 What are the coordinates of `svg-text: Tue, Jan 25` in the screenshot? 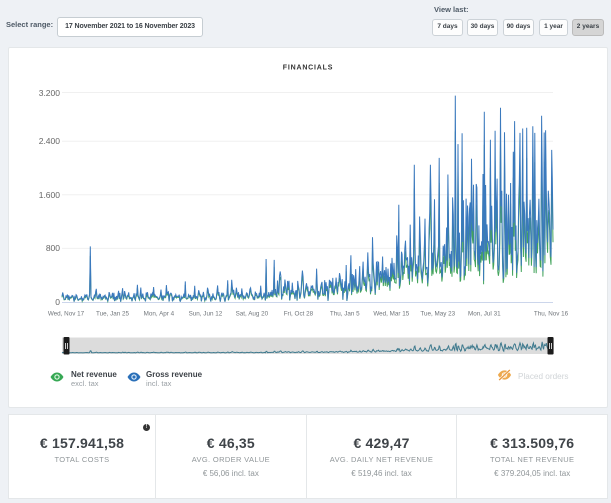 It's located at (113, 314).